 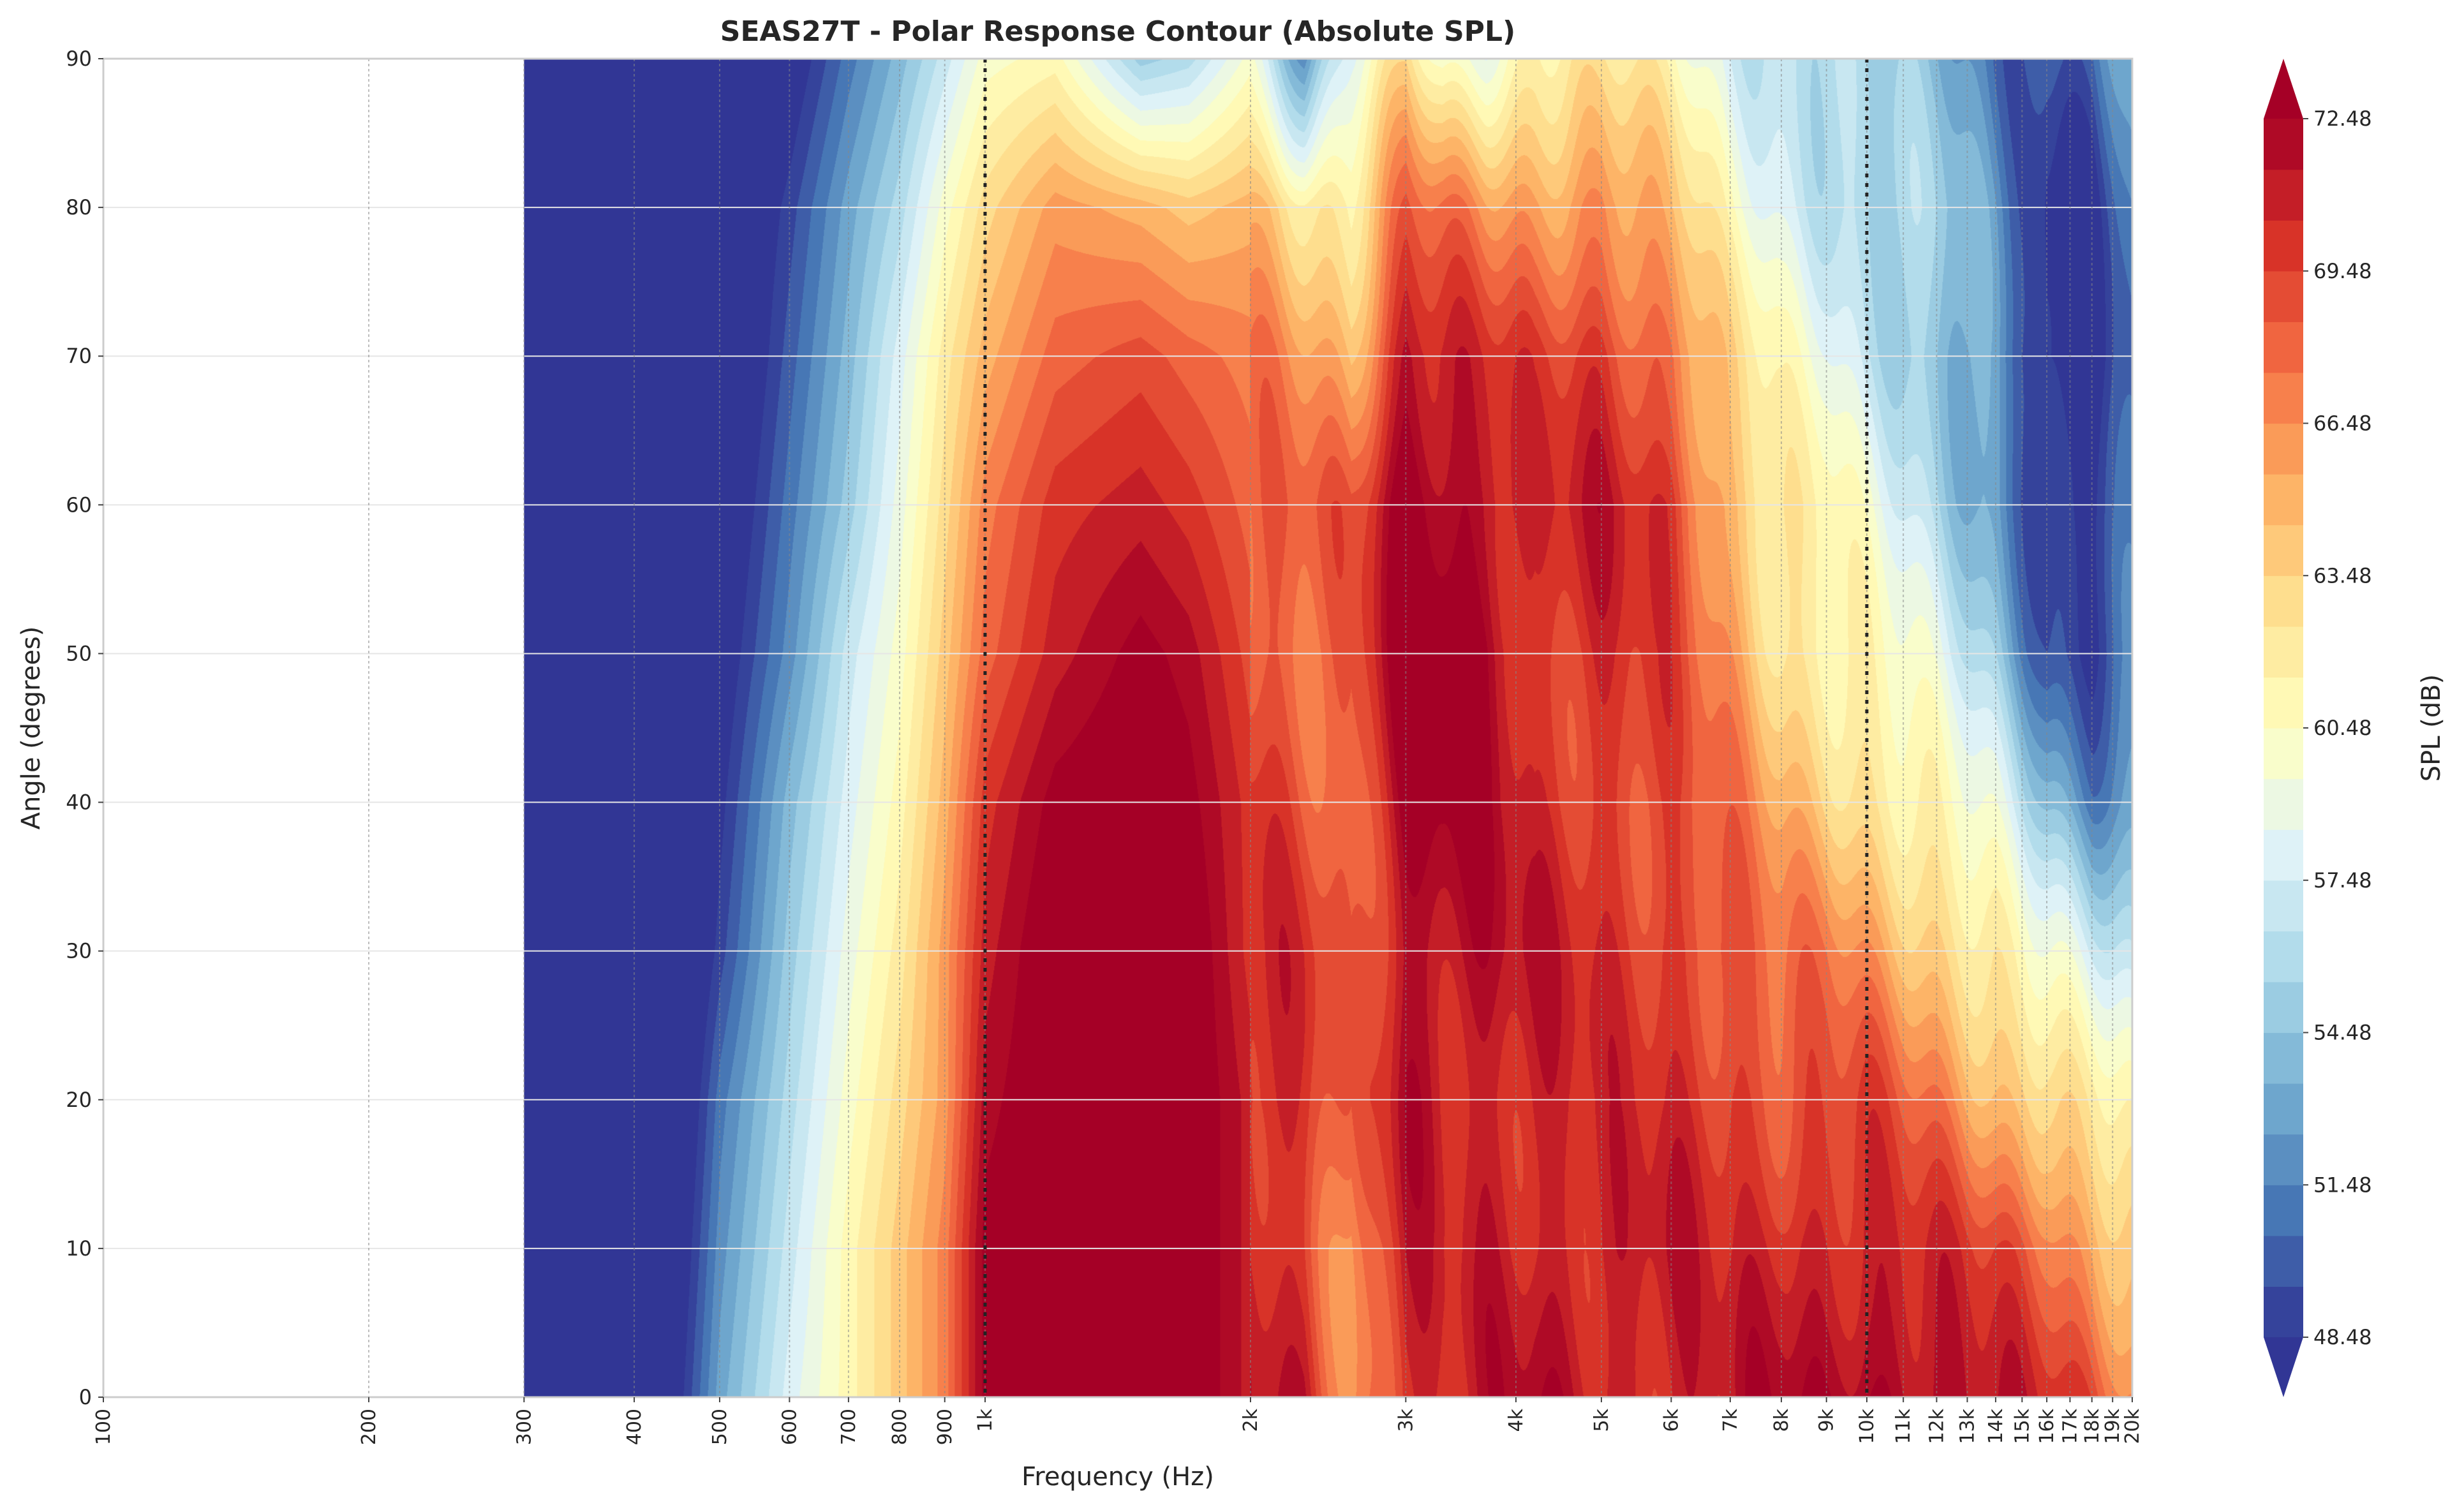 What do you see at coordinates (1602, 1420) in the screenshot?
I see `x-tick-label: 5k` at bounding box center [1602, 1420].